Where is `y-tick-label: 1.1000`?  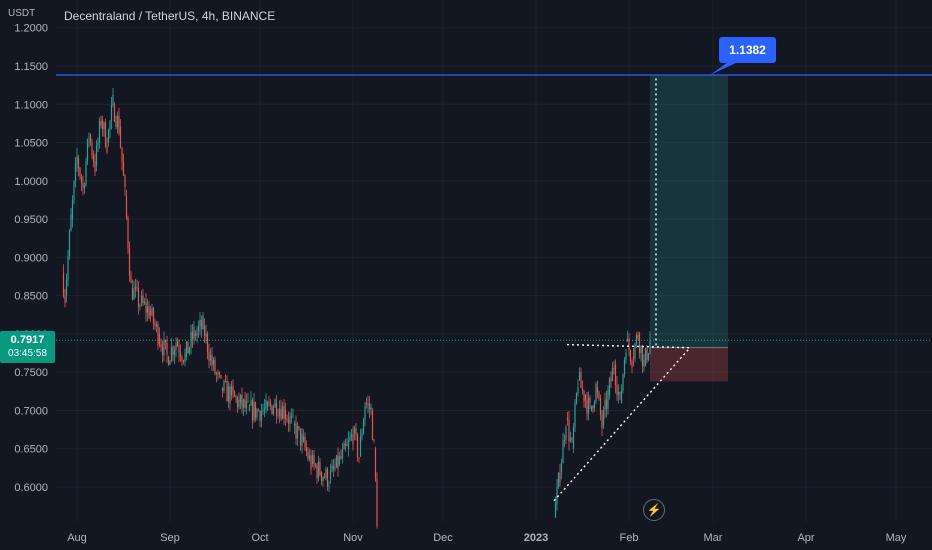 y-tick-label: 1.1000 is located at coordinates (31, 105).